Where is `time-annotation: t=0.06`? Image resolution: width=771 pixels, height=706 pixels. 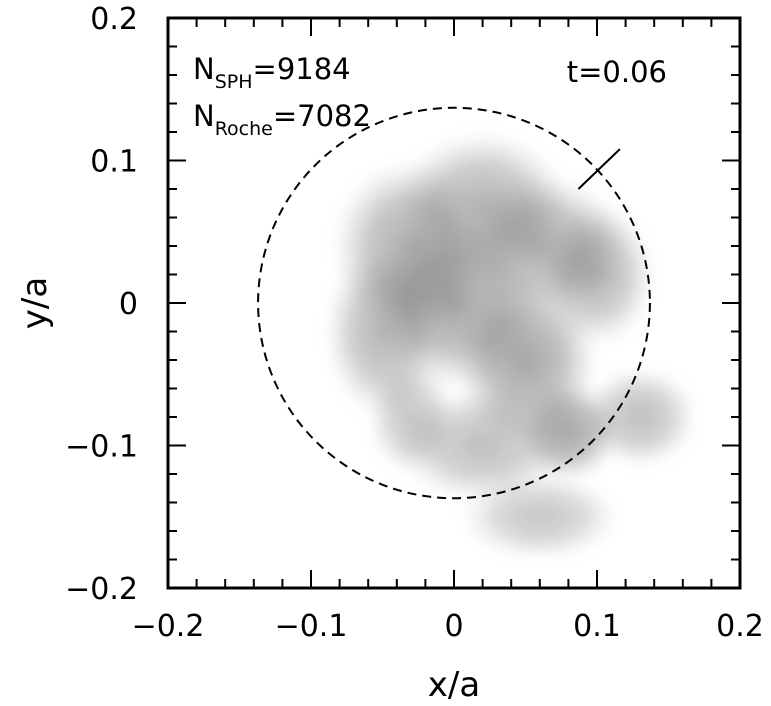 time-annotation: t=0.06 is located at coordinates (617, 72).